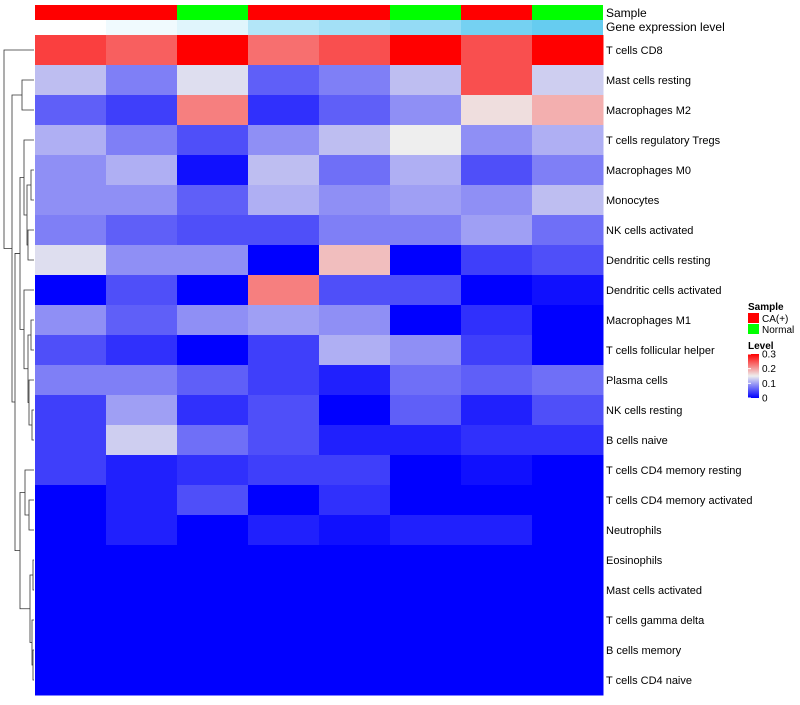  What do you see at coordinates (771, 319) in the screenshot?
I see `sample-legend: Sample CA(+) Normal` at bounding box center [771, 319].